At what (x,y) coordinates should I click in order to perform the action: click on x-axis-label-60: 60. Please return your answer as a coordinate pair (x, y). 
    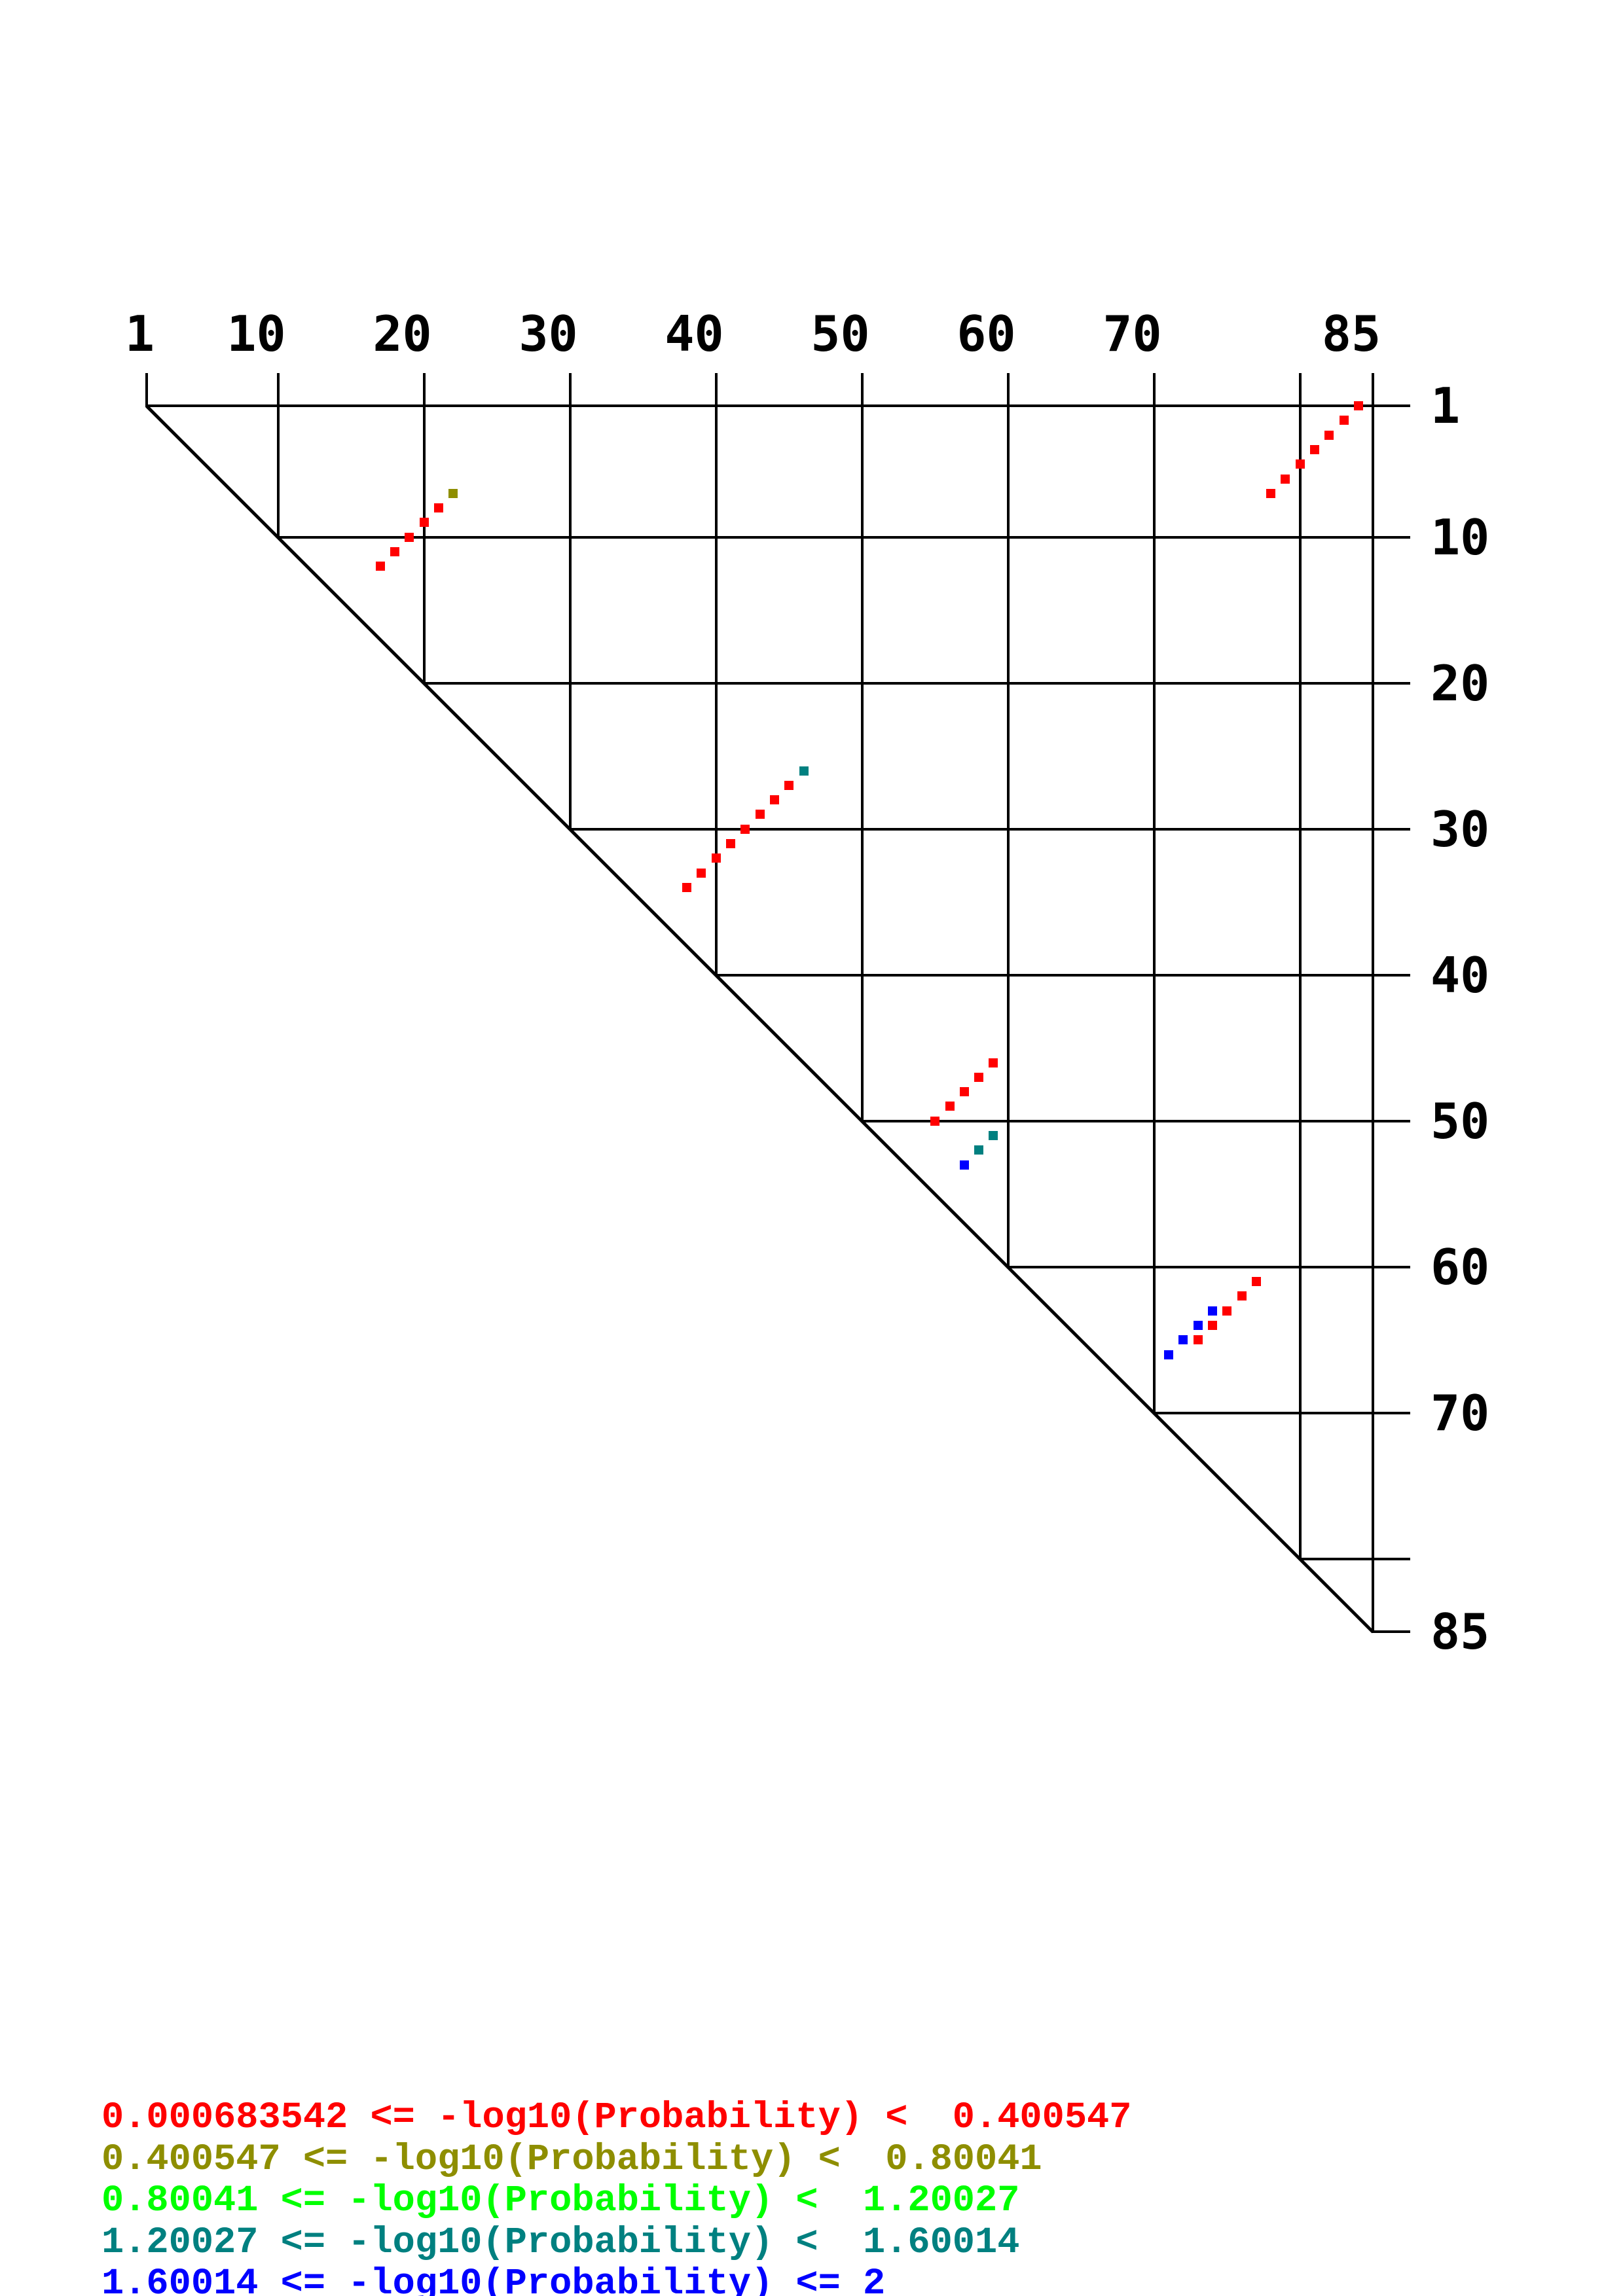
    Looking at the image, I should click on (986, 334).